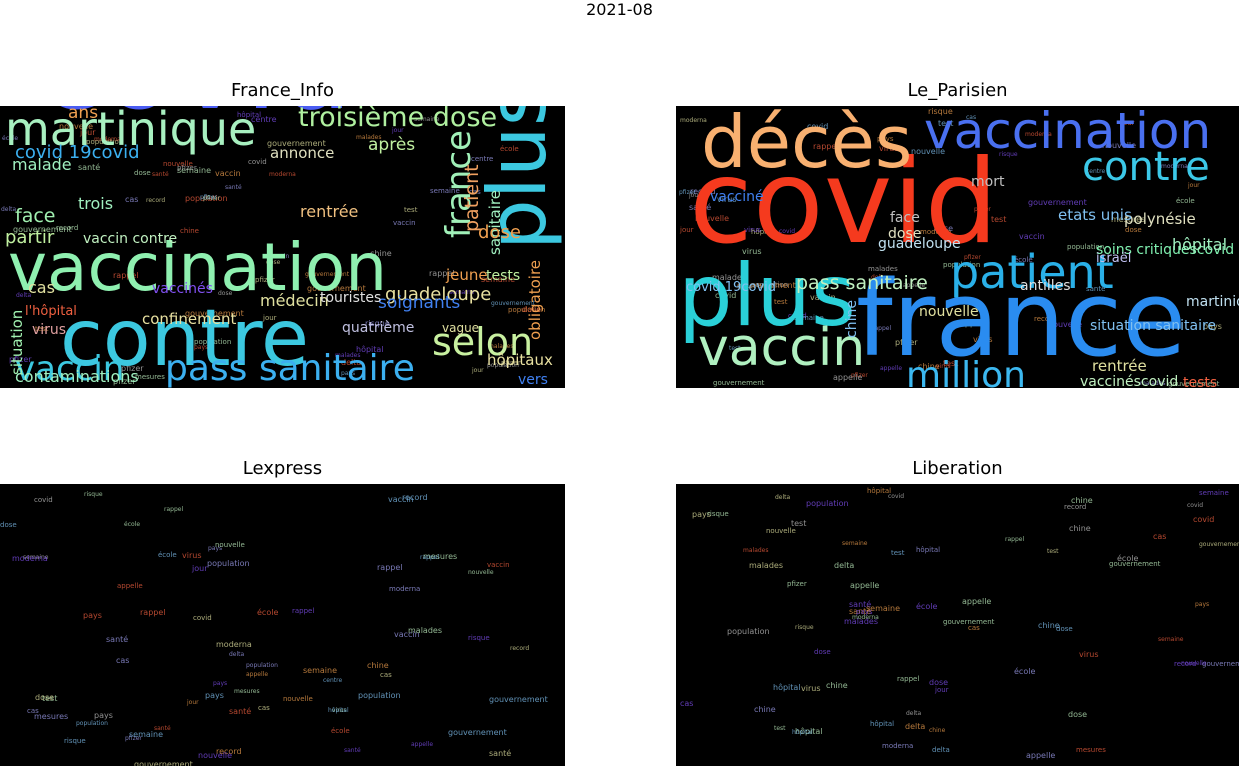 The width and height of the screenshot is (1239, 766). Describe the element at coordinates (731, 287) in the screenshot. I see `wordcloud-word: covid 19covid` at that location.